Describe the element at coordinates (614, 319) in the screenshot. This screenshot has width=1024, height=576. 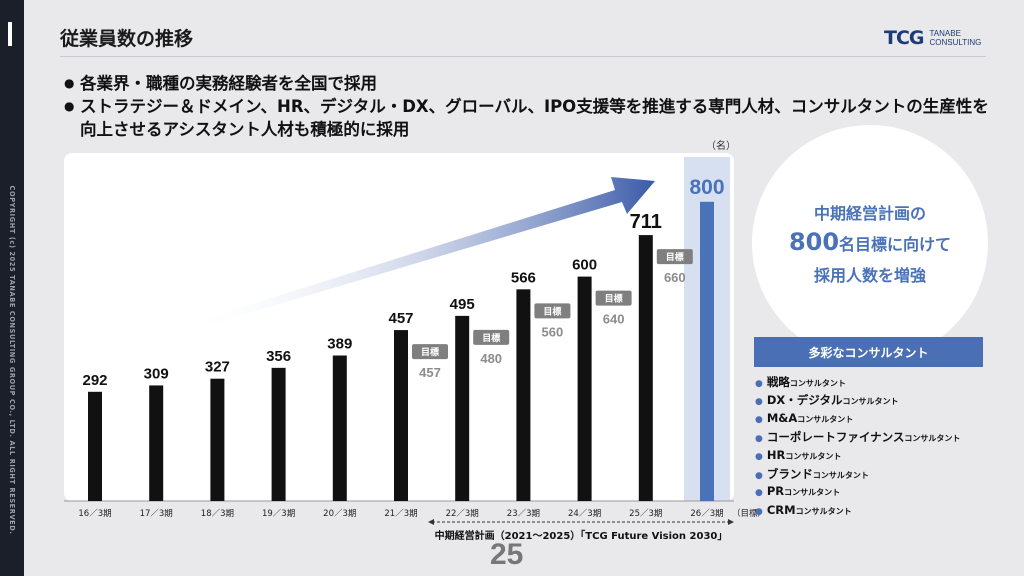
I see `target-value-label: 640` at that location.